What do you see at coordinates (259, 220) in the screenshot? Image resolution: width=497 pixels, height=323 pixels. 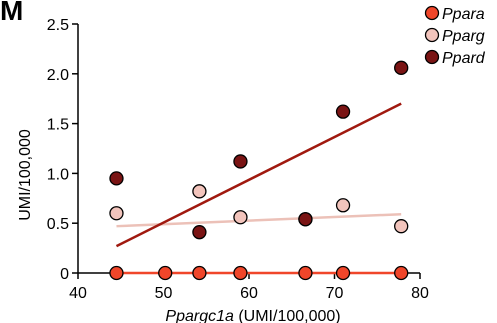 I see `fit-line-pparg` at bounding box center [259, 220].